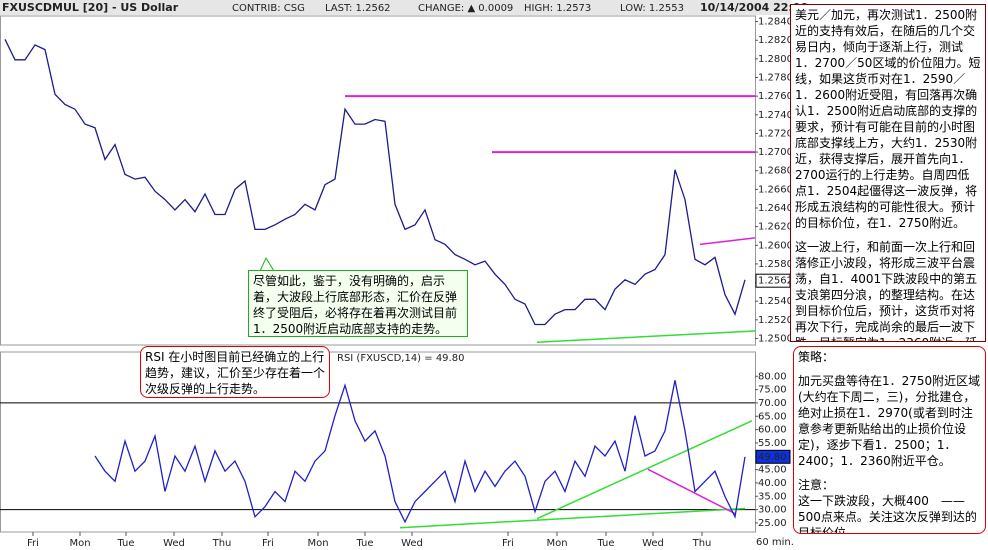  Describe the element at coordinates (775, 40) in the screenshot. I see `y-tick-label: 1.2820` at that location.